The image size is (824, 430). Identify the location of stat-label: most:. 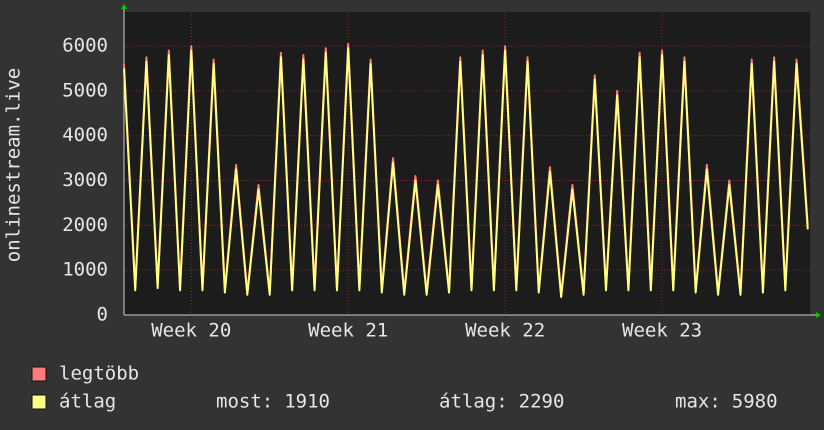
(244, 402).